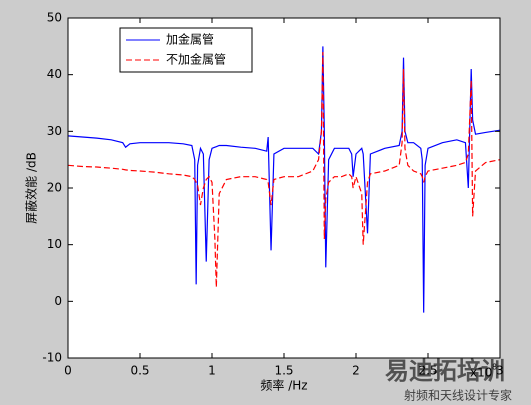 The width and height of the screenshot is (531, 405). What do you see at coordinates (54, 18) in the screenshot?
I see `y-tick-label: 50` at bounding box center [54, 18].